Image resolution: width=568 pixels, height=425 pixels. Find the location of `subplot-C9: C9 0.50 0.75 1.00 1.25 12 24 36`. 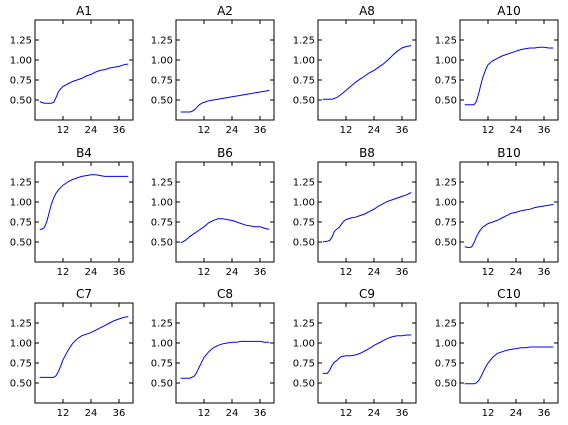

subplot-C9: C9 0.50 0.75 1.00 1.25 12 24 36 is located at coordinates (355, 353).